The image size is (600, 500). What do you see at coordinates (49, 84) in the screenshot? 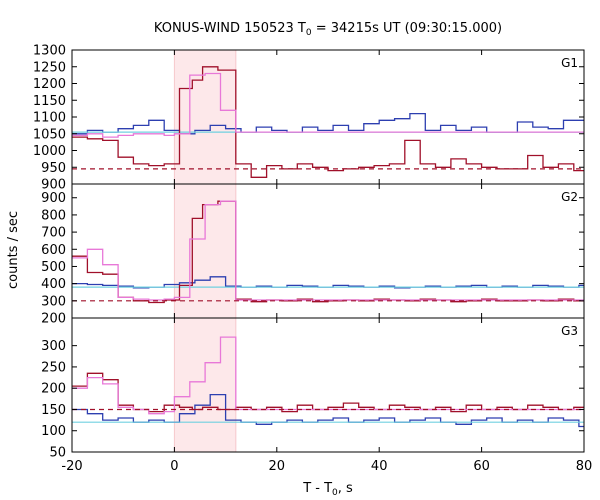
I see `y-tick-label: 1200` at bounding box center [49, 84].